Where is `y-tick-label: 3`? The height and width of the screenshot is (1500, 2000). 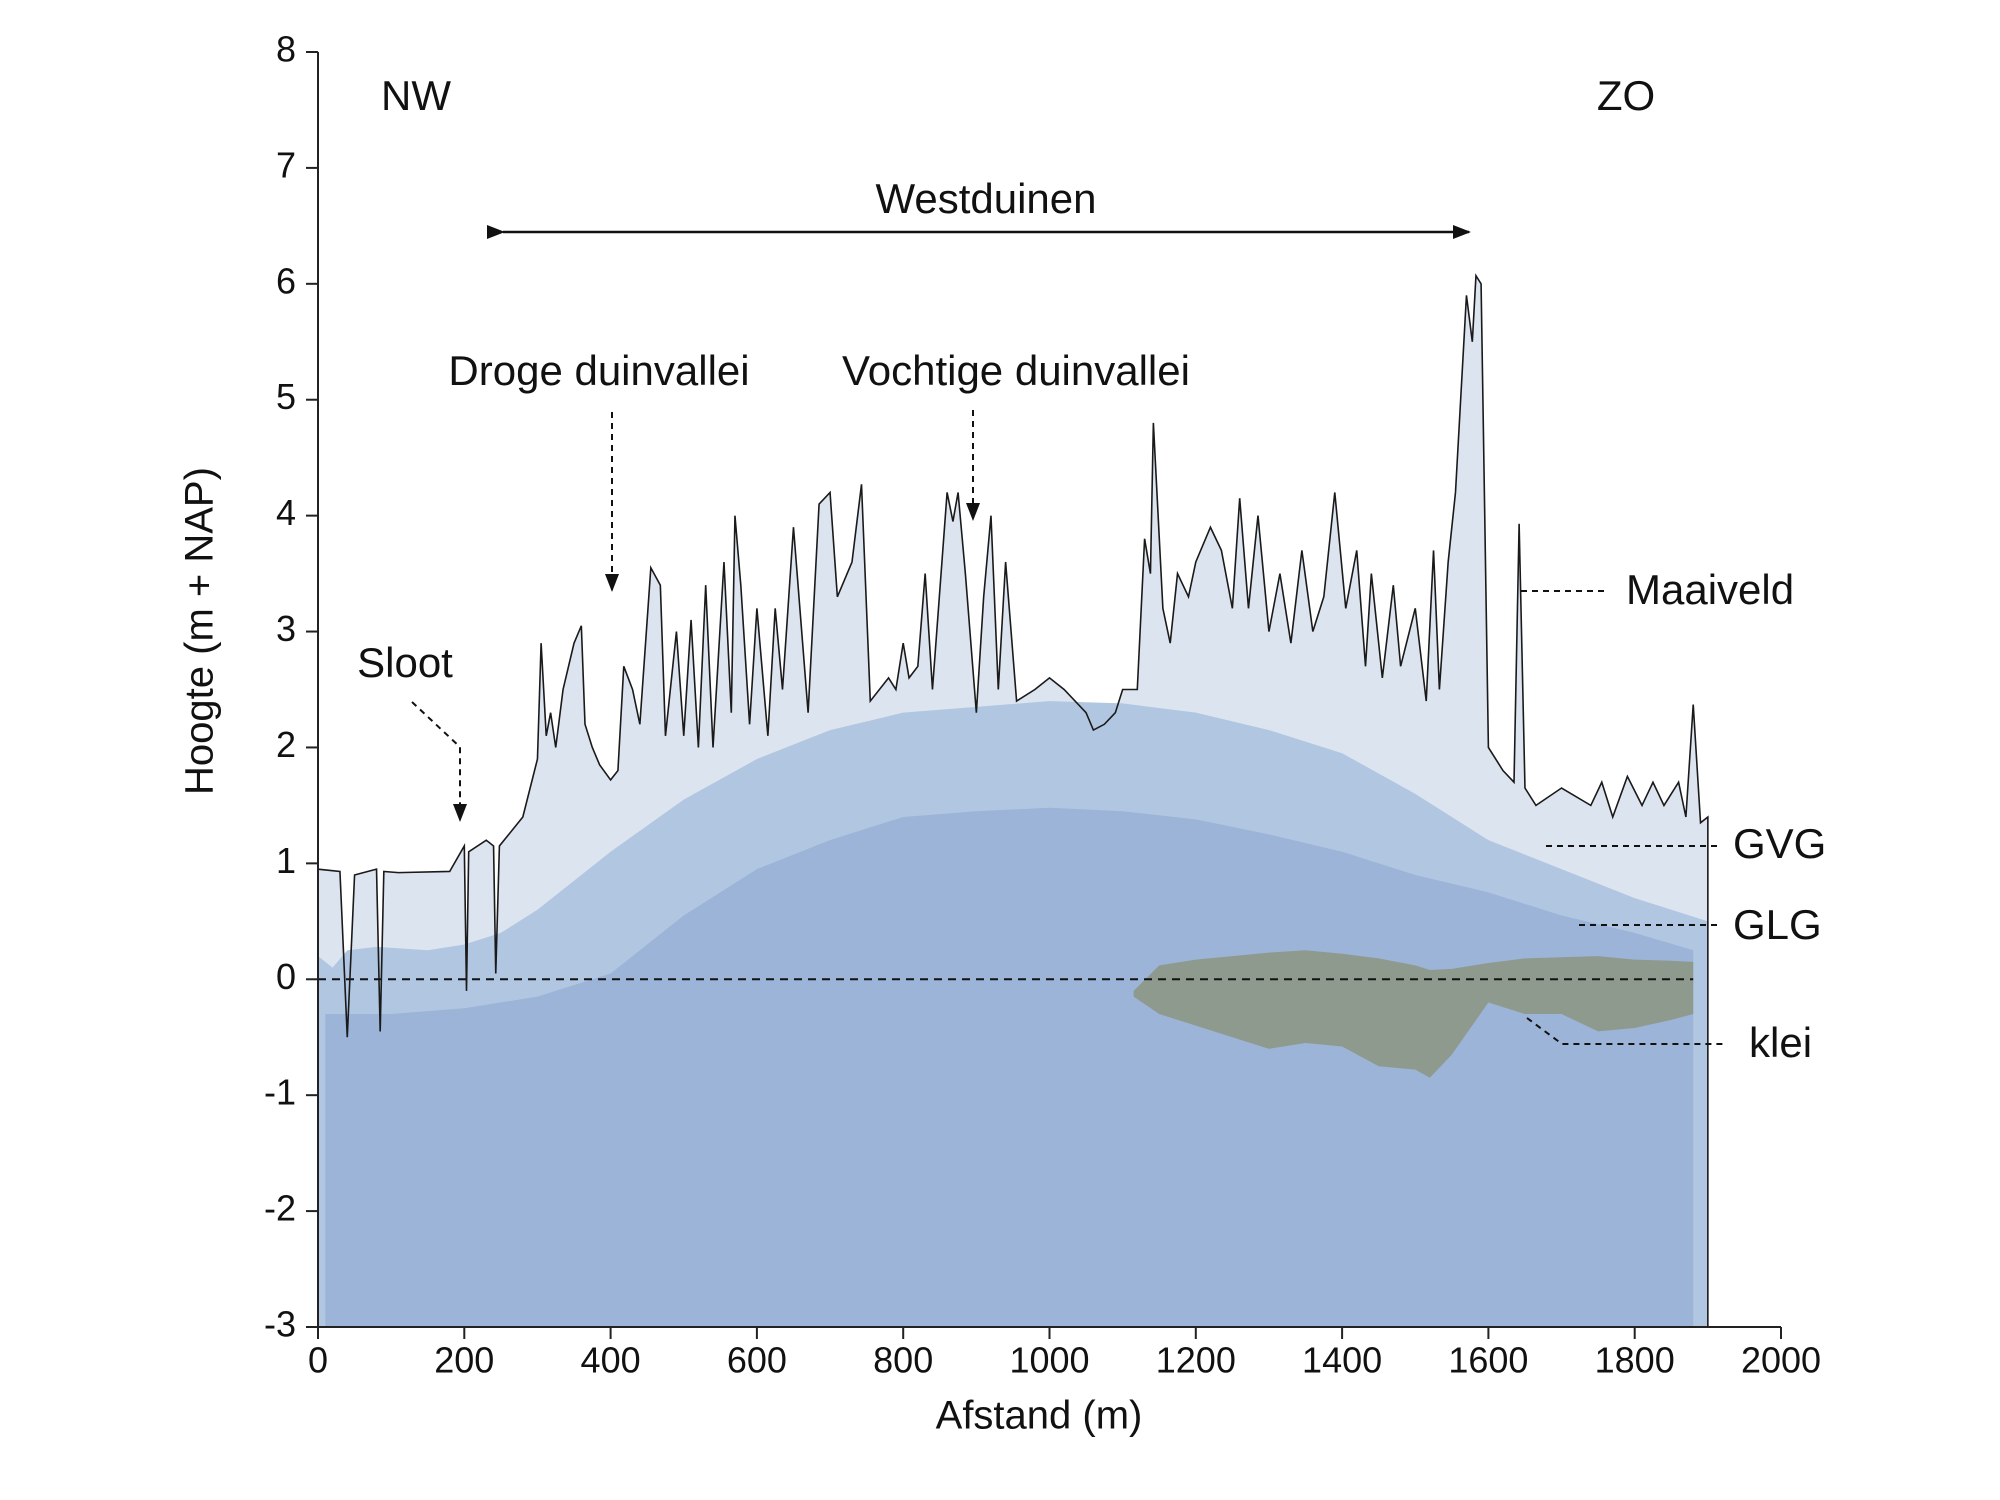
y-tick-label: 3 is located at coordinates (286, 628).